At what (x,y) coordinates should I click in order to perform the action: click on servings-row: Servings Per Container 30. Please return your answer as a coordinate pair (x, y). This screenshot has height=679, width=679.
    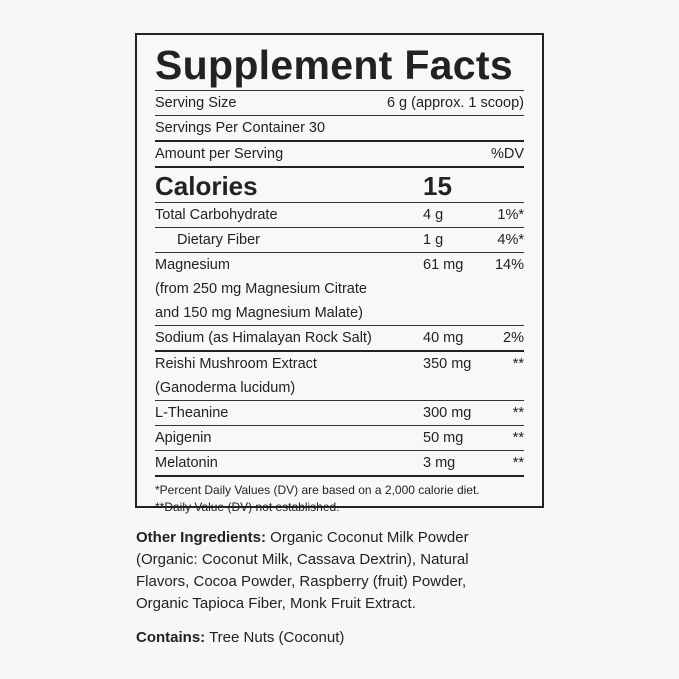
    Looking at the image, I should click on (339, 129).